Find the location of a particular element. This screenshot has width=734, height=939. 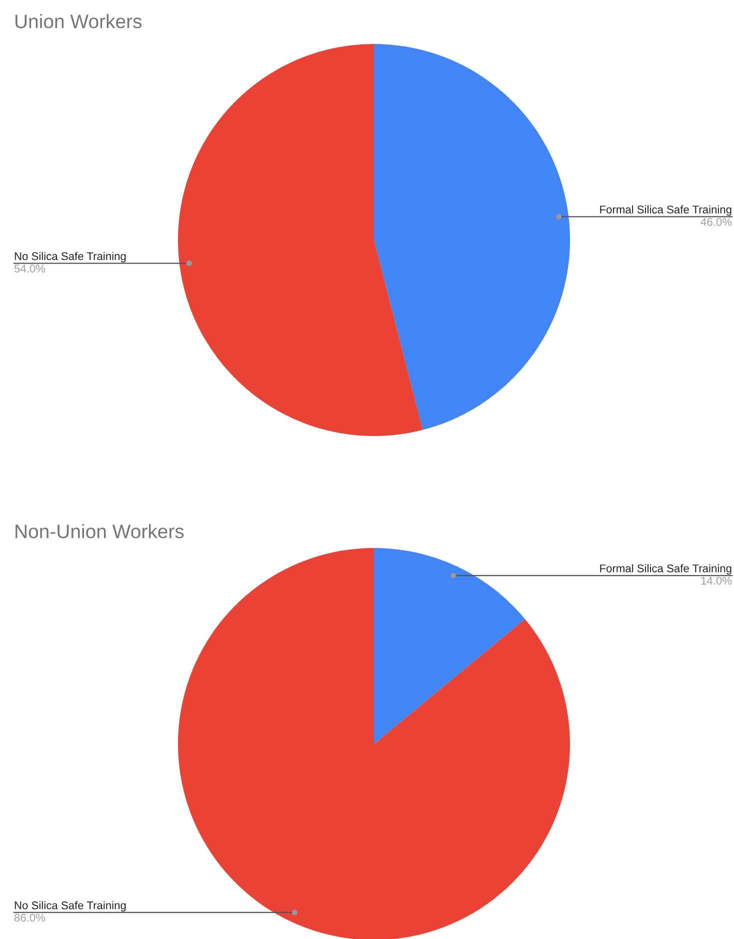

chart-title: Non-Union Workers is located at coordinates (100, 531).